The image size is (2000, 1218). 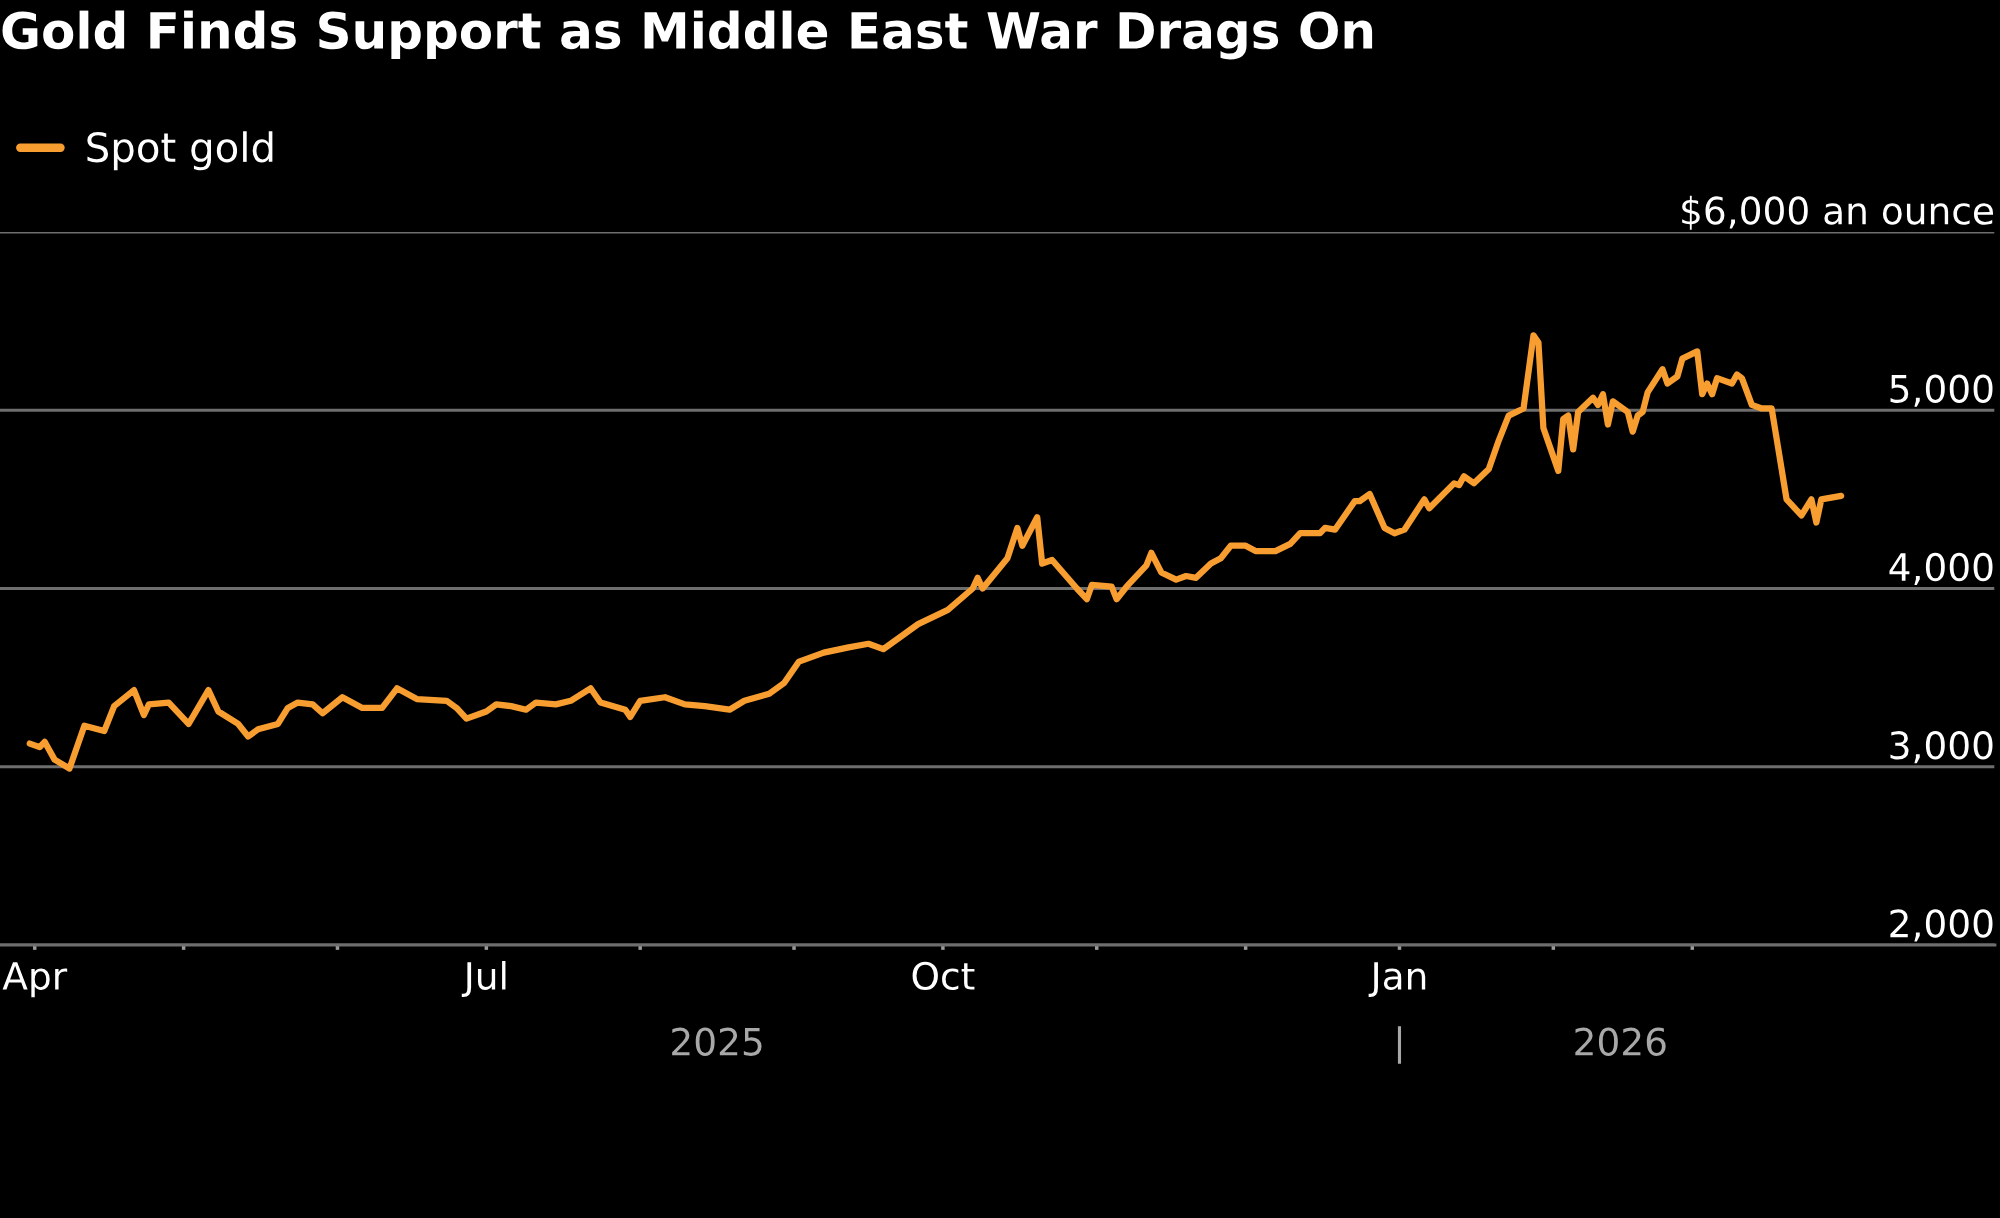 I want to click on x-tick-label: Jan, so click(x=1397, y=979).